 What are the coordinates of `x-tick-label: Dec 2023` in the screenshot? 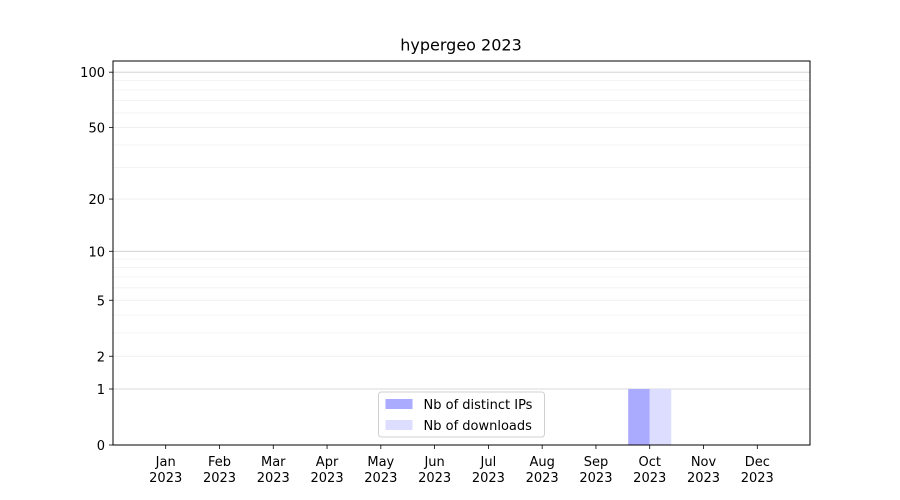 It's located at (757, 470).